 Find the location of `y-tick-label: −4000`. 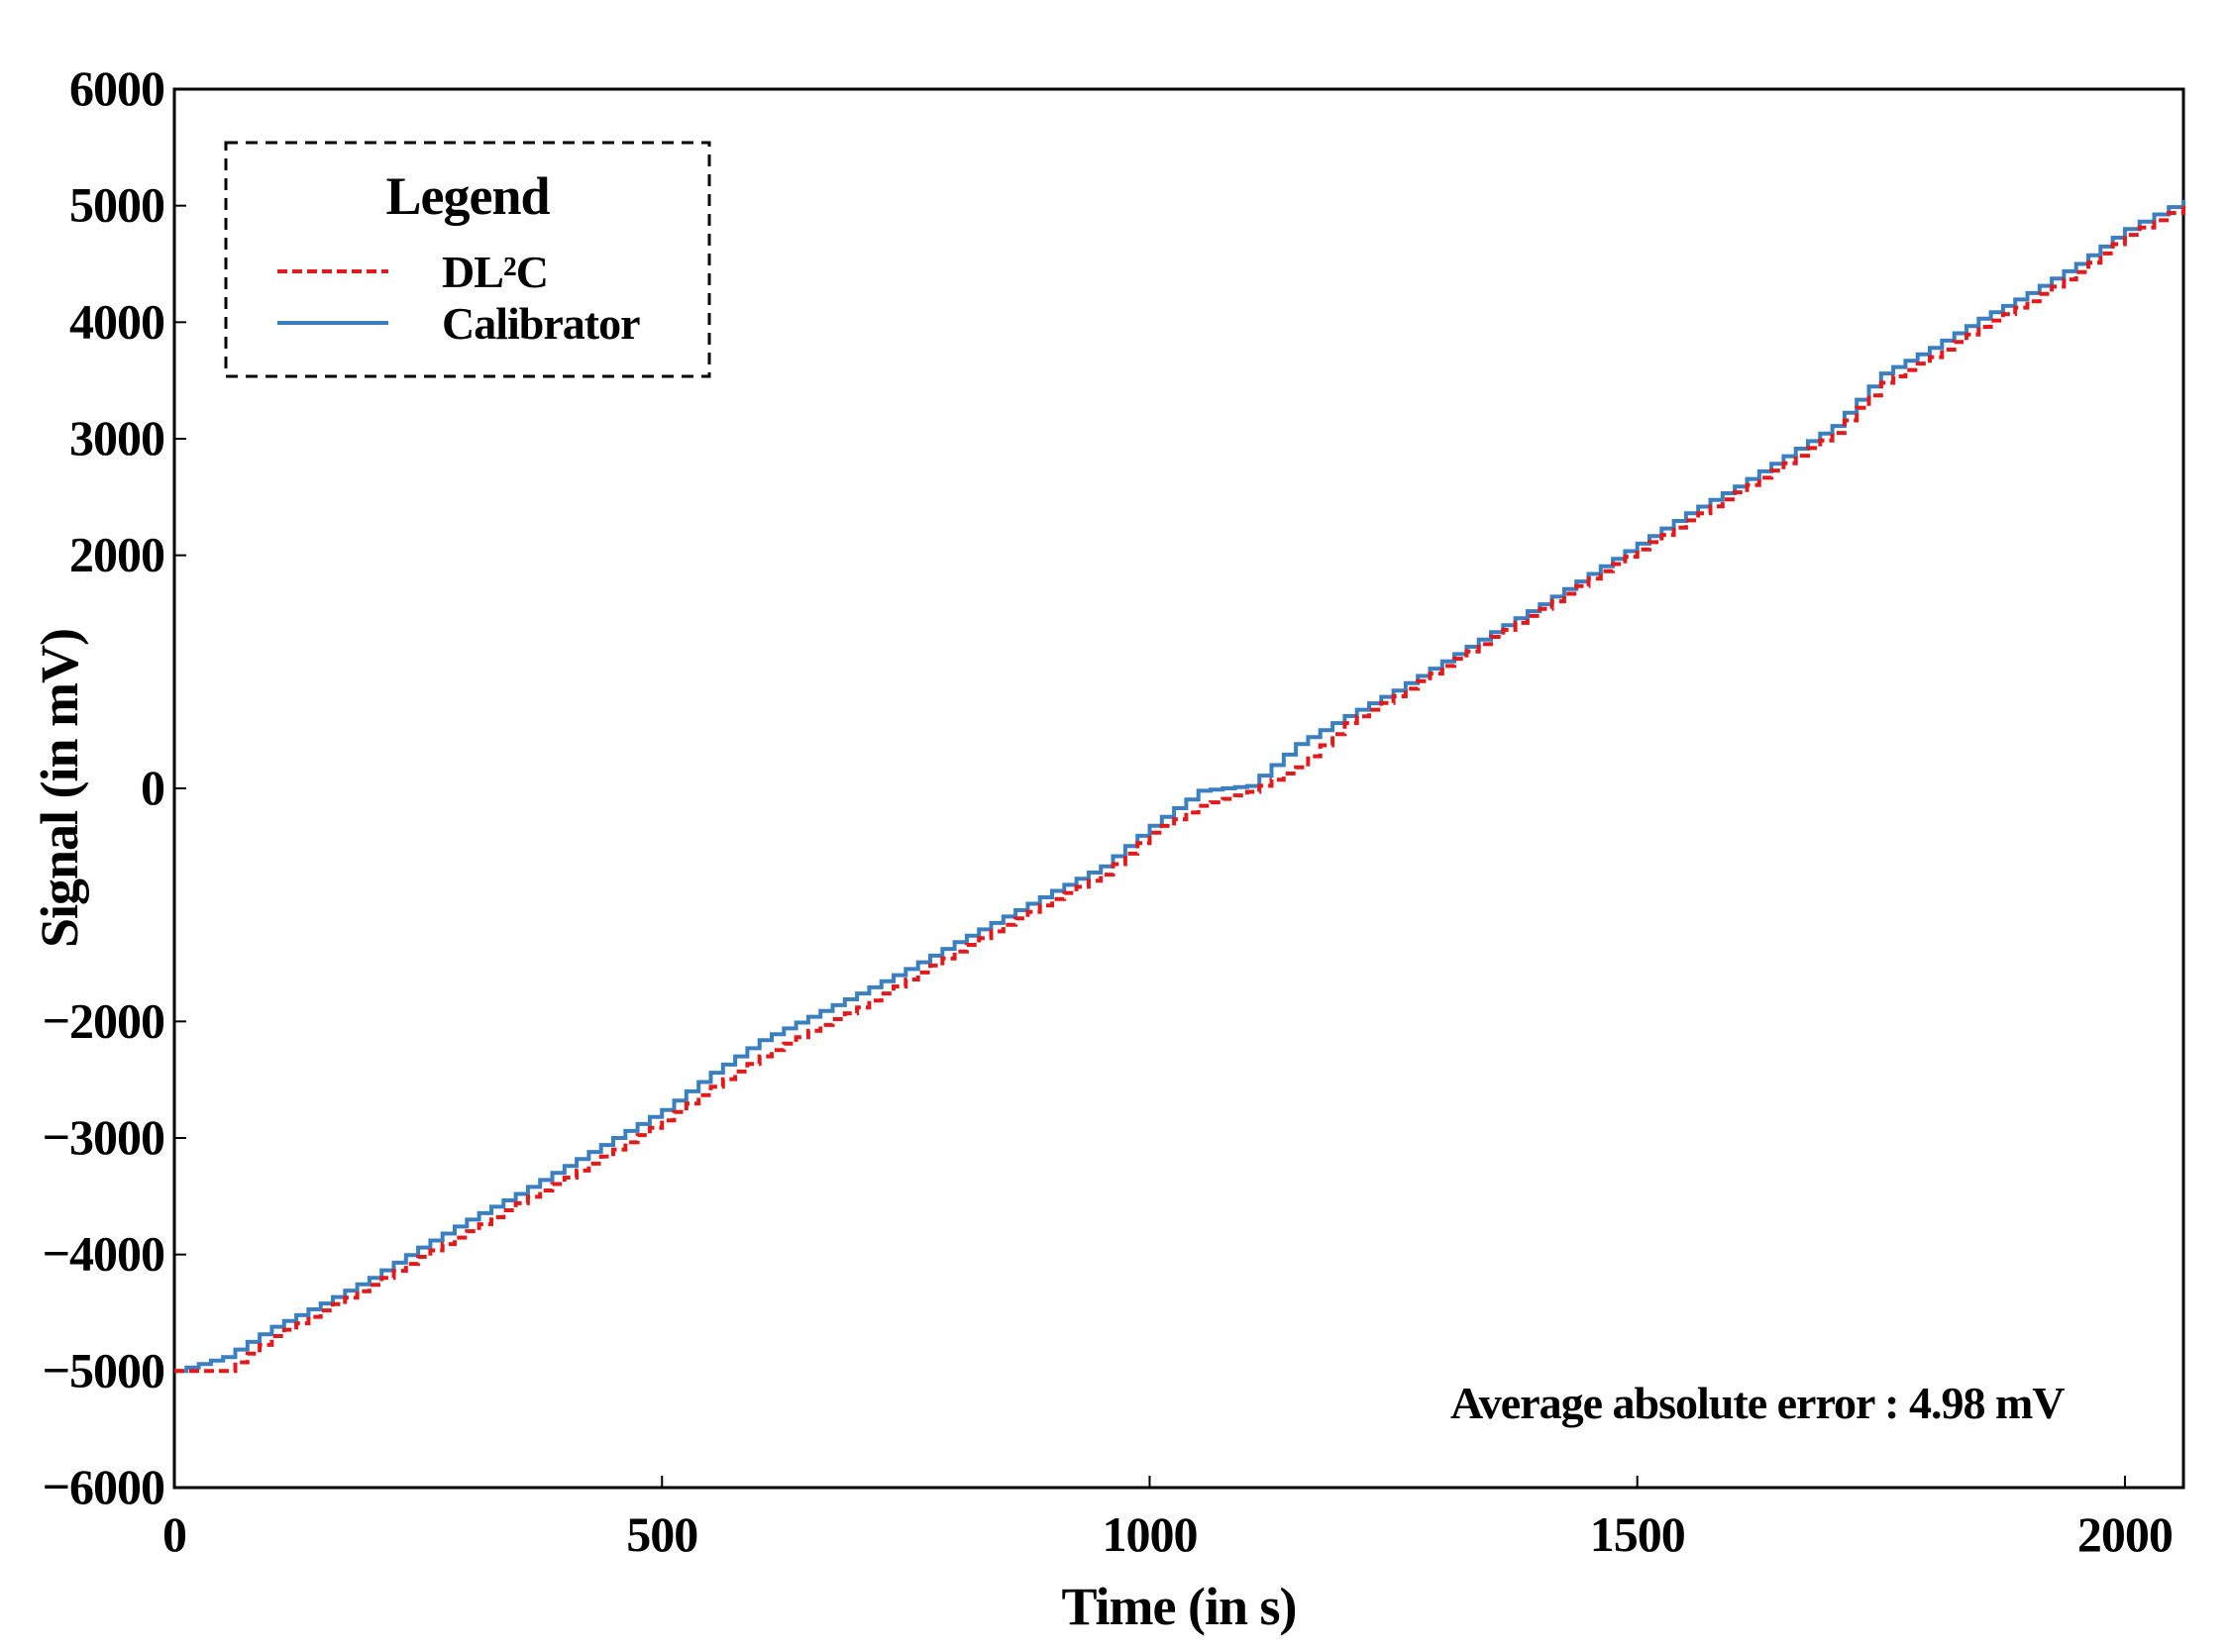

y-tick-label: −4000 is located at coordinates (104, 1254).